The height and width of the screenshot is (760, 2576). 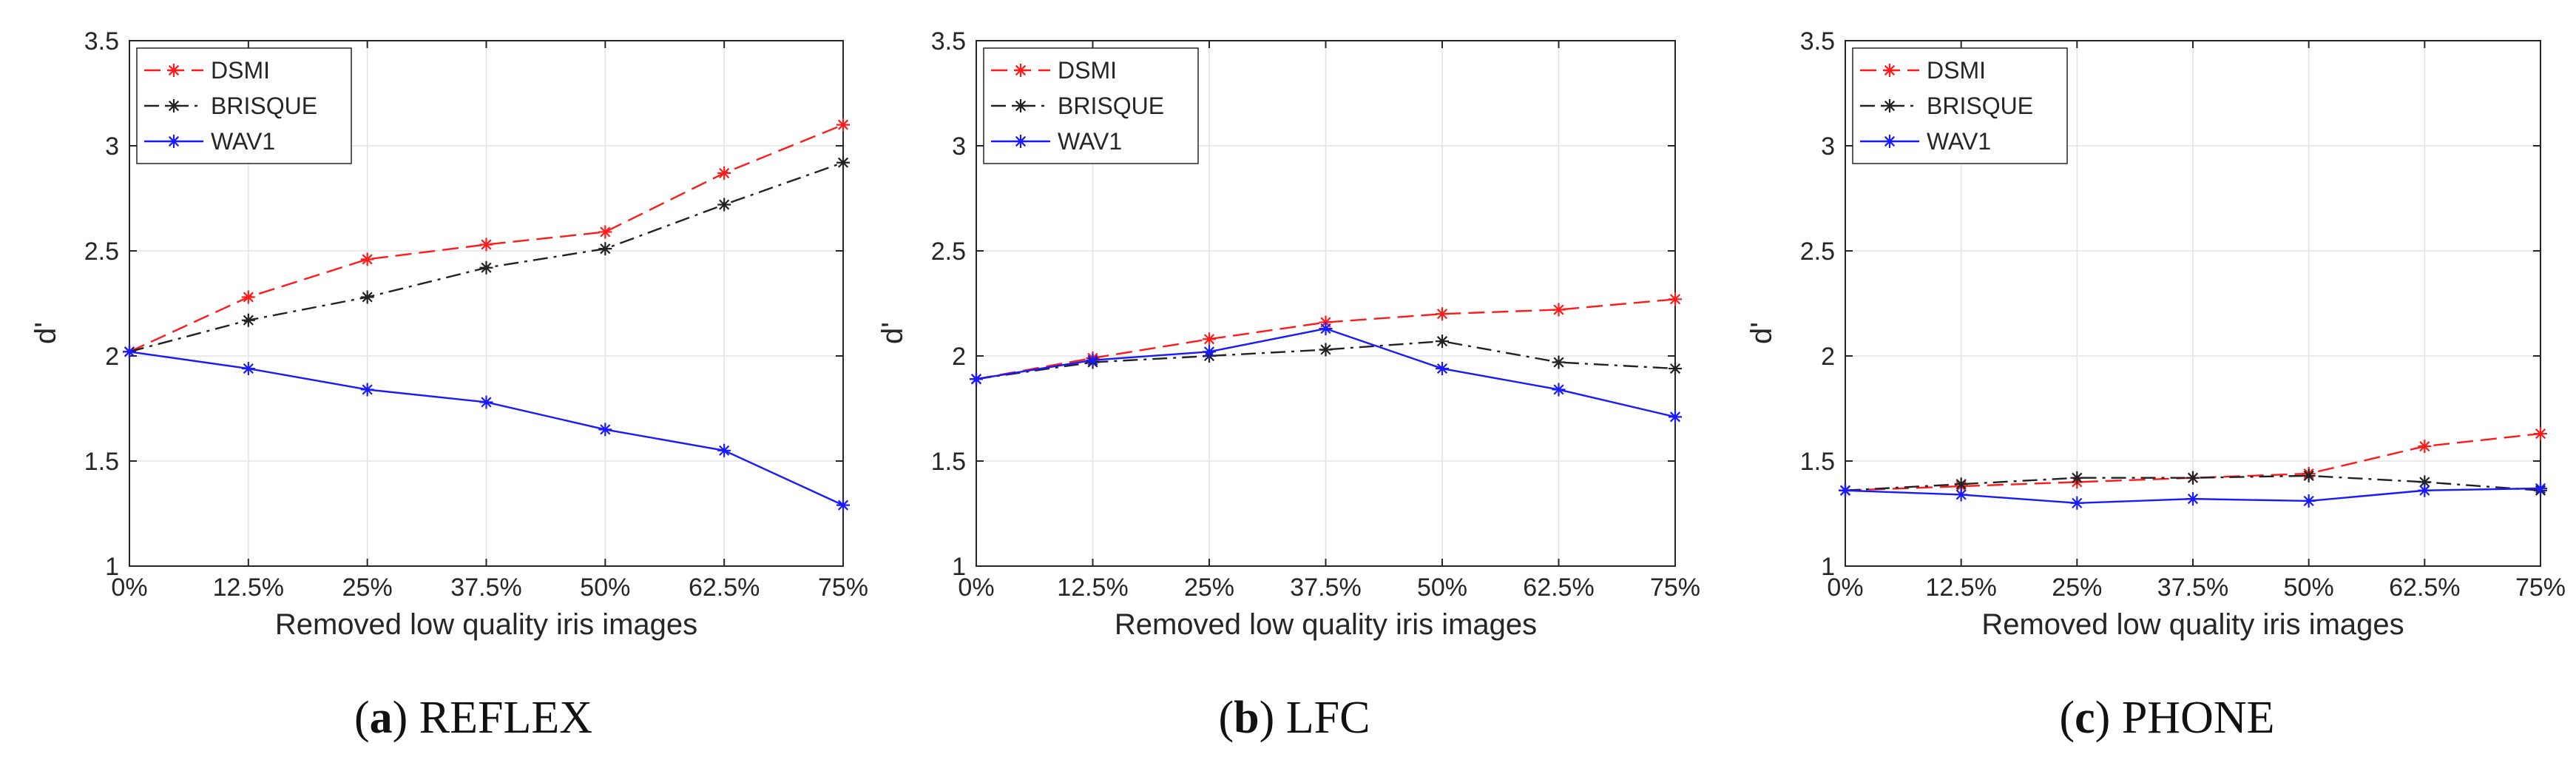 I want to click on caption-title: ) PHONE, so click(x=2185, y=718).